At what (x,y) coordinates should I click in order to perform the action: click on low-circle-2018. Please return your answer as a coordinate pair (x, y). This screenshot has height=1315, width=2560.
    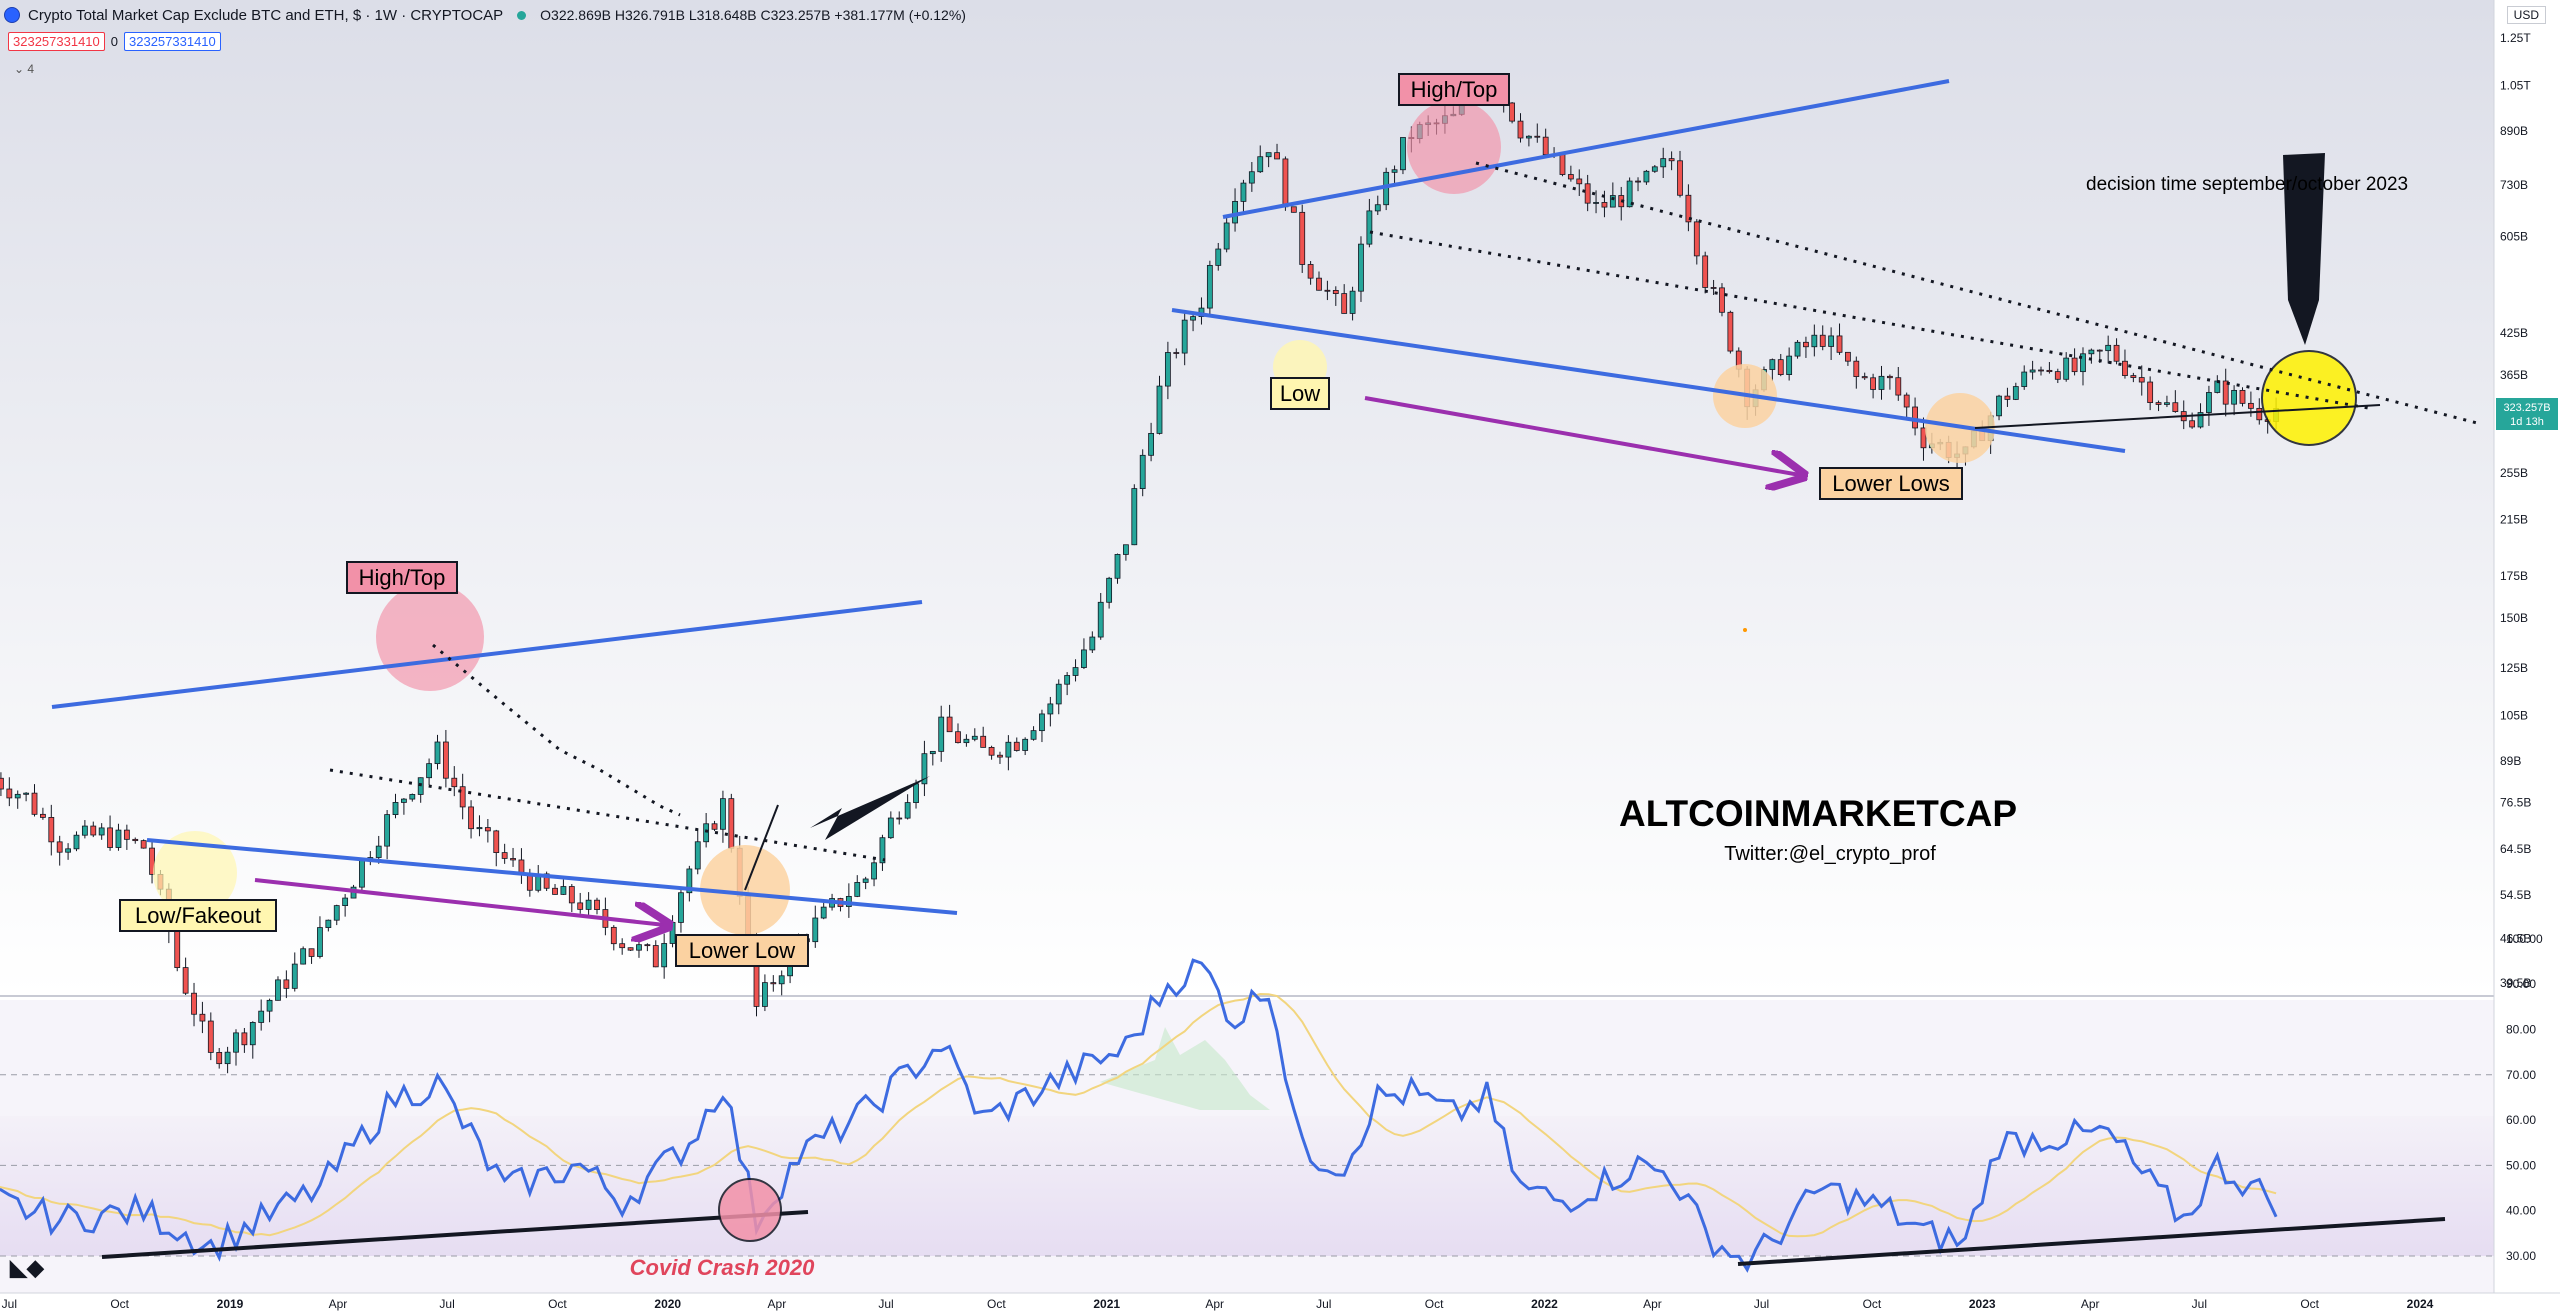
    Looking at the image, I should click on (195, 873).